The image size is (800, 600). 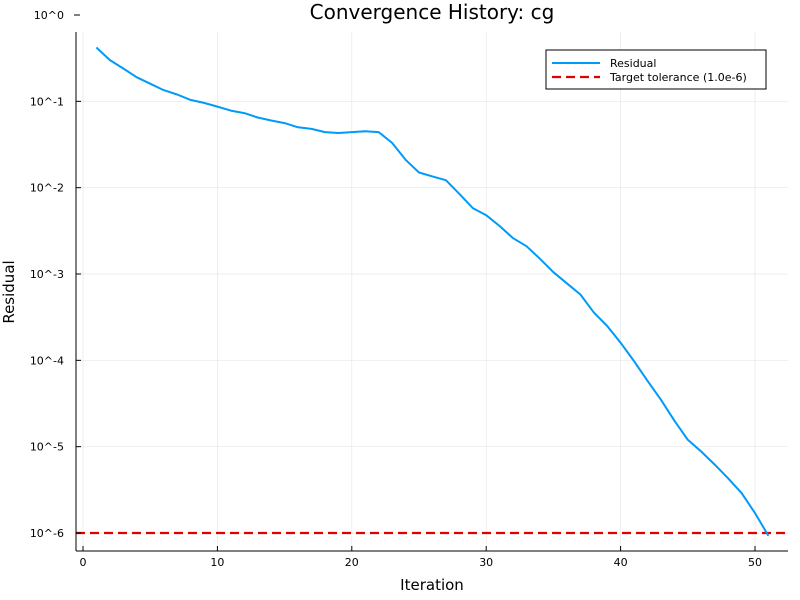 I want to click on chart-title: Convergence History: cg, so click(x=432, y=12).